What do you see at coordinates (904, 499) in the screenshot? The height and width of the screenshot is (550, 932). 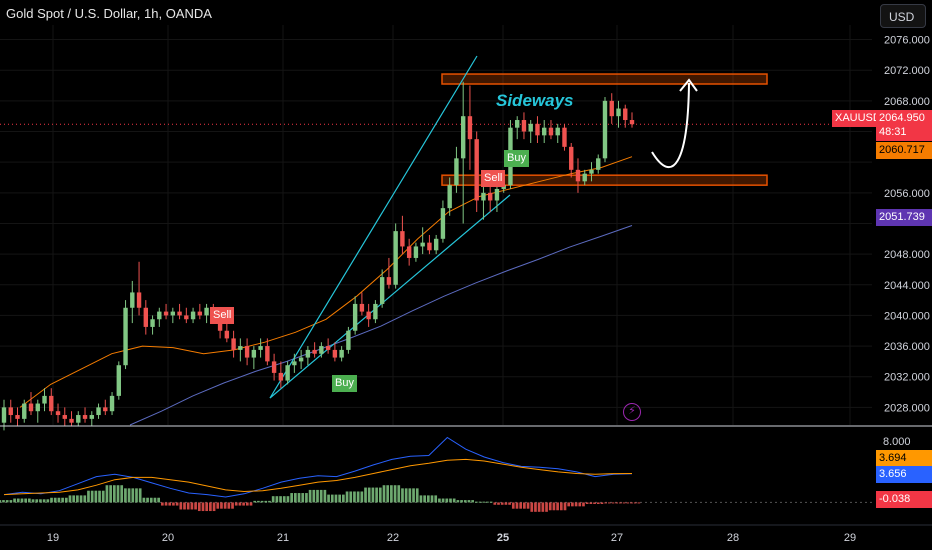 I see `macd-hist-tag: -0.038` at bounding box center [904, 499].